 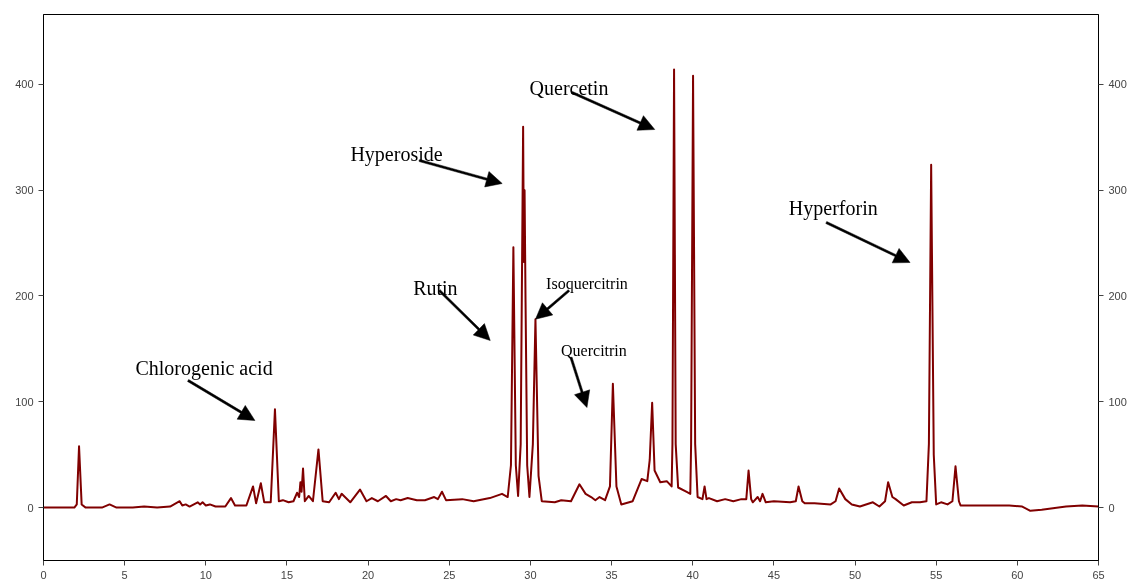 I want to click on y-tick-label: 100, so click(x=24, y=401).